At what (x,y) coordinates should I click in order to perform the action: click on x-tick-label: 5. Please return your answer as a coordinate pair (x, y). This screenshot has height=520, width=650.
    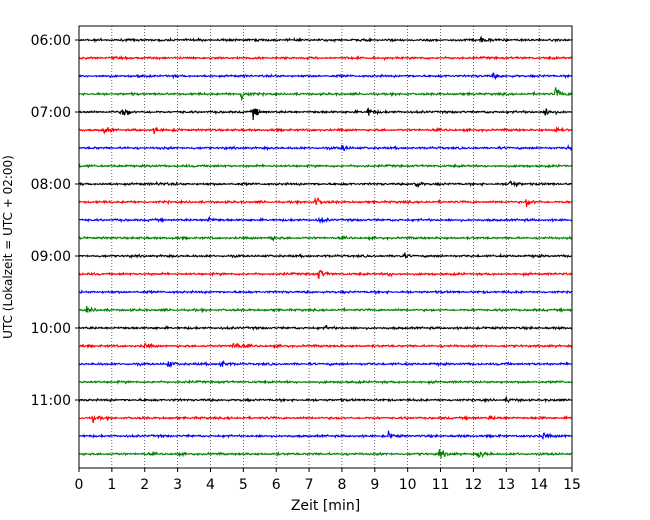
    Looking at the image, I should click on (243, 485).